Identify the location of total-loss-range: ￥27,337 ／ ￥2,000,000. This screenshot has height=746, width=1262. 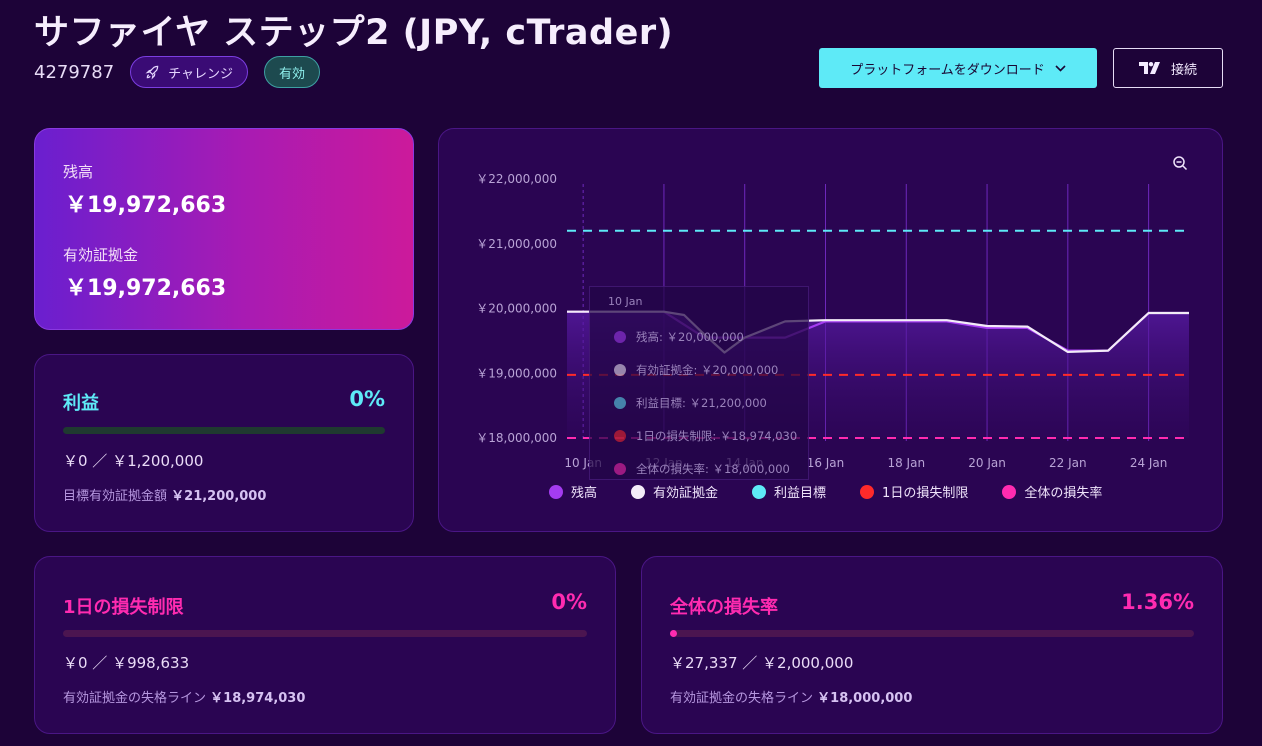
(762, 663).